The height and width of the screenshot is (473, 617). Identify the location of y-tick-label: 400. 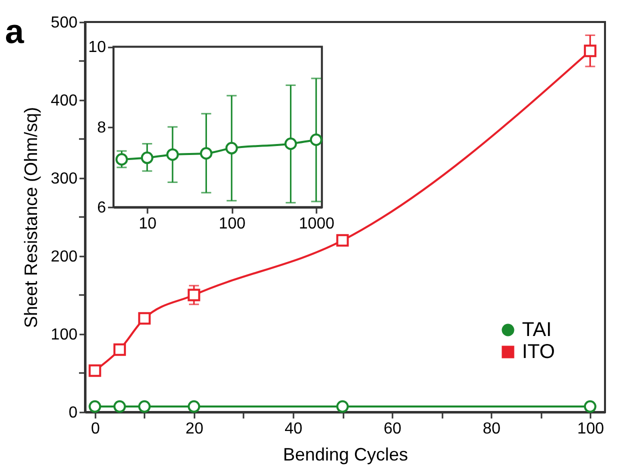
(64, 101).